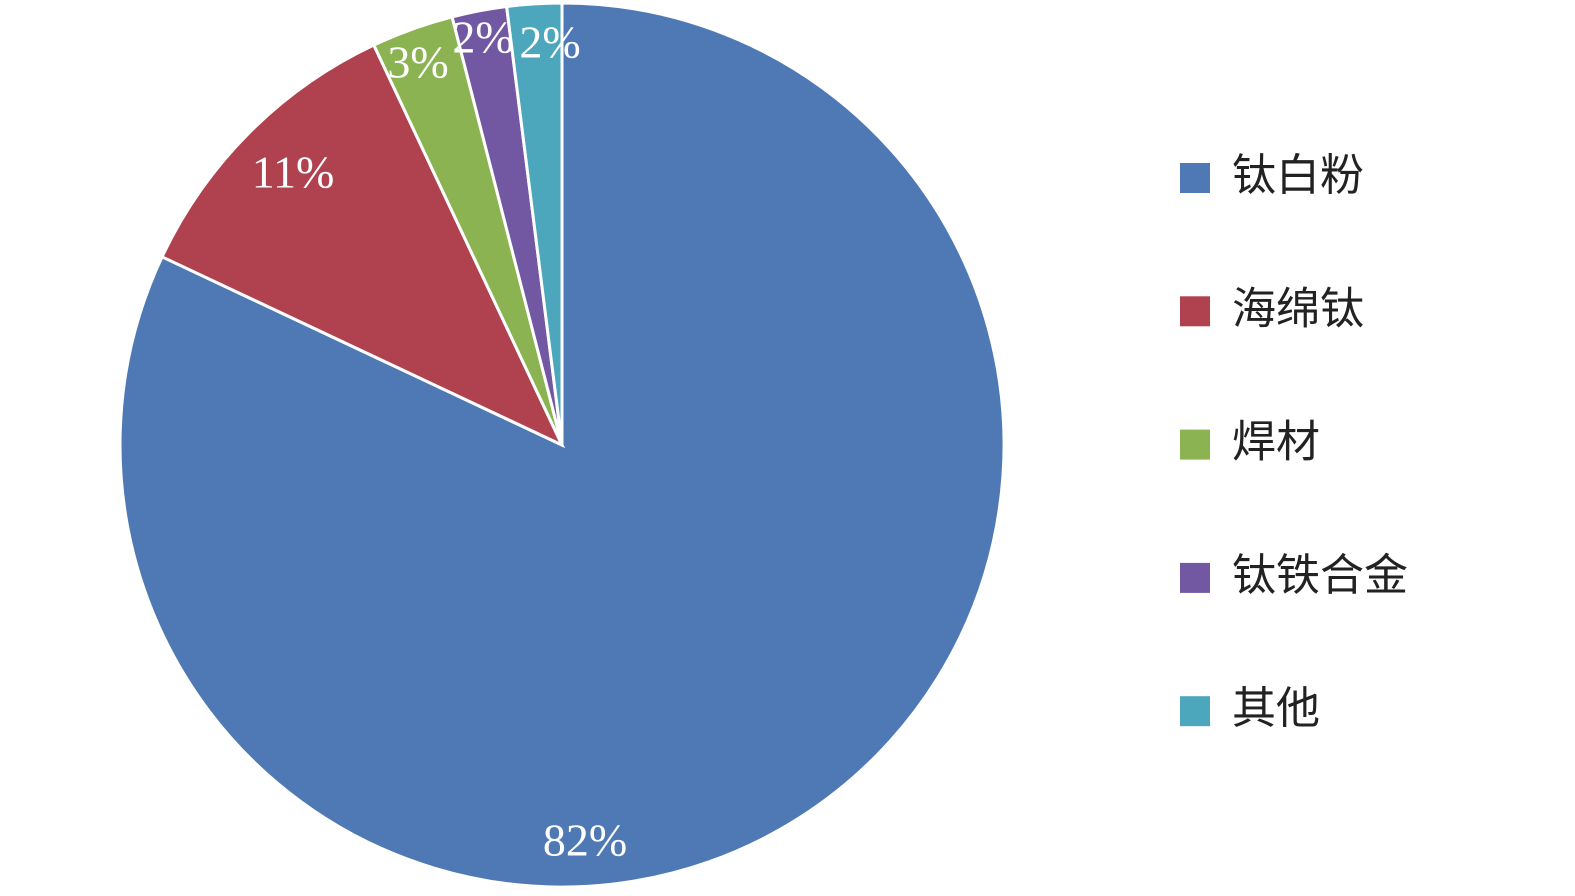 The width and height of the screenshot is (1575, 896). Describe the element at coordinates (585, 840) in the screenshot. I see `data-label: 82%` at that location.